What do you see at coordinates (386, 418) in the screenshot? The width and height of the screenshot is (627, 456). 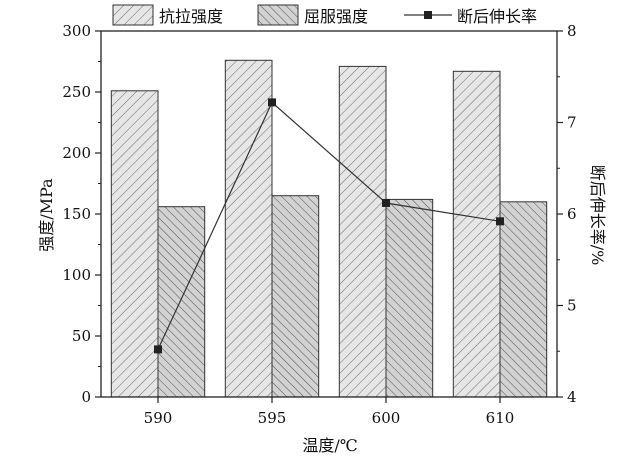 I see `x-tick-label: 600` at bounding box center [386, 418].